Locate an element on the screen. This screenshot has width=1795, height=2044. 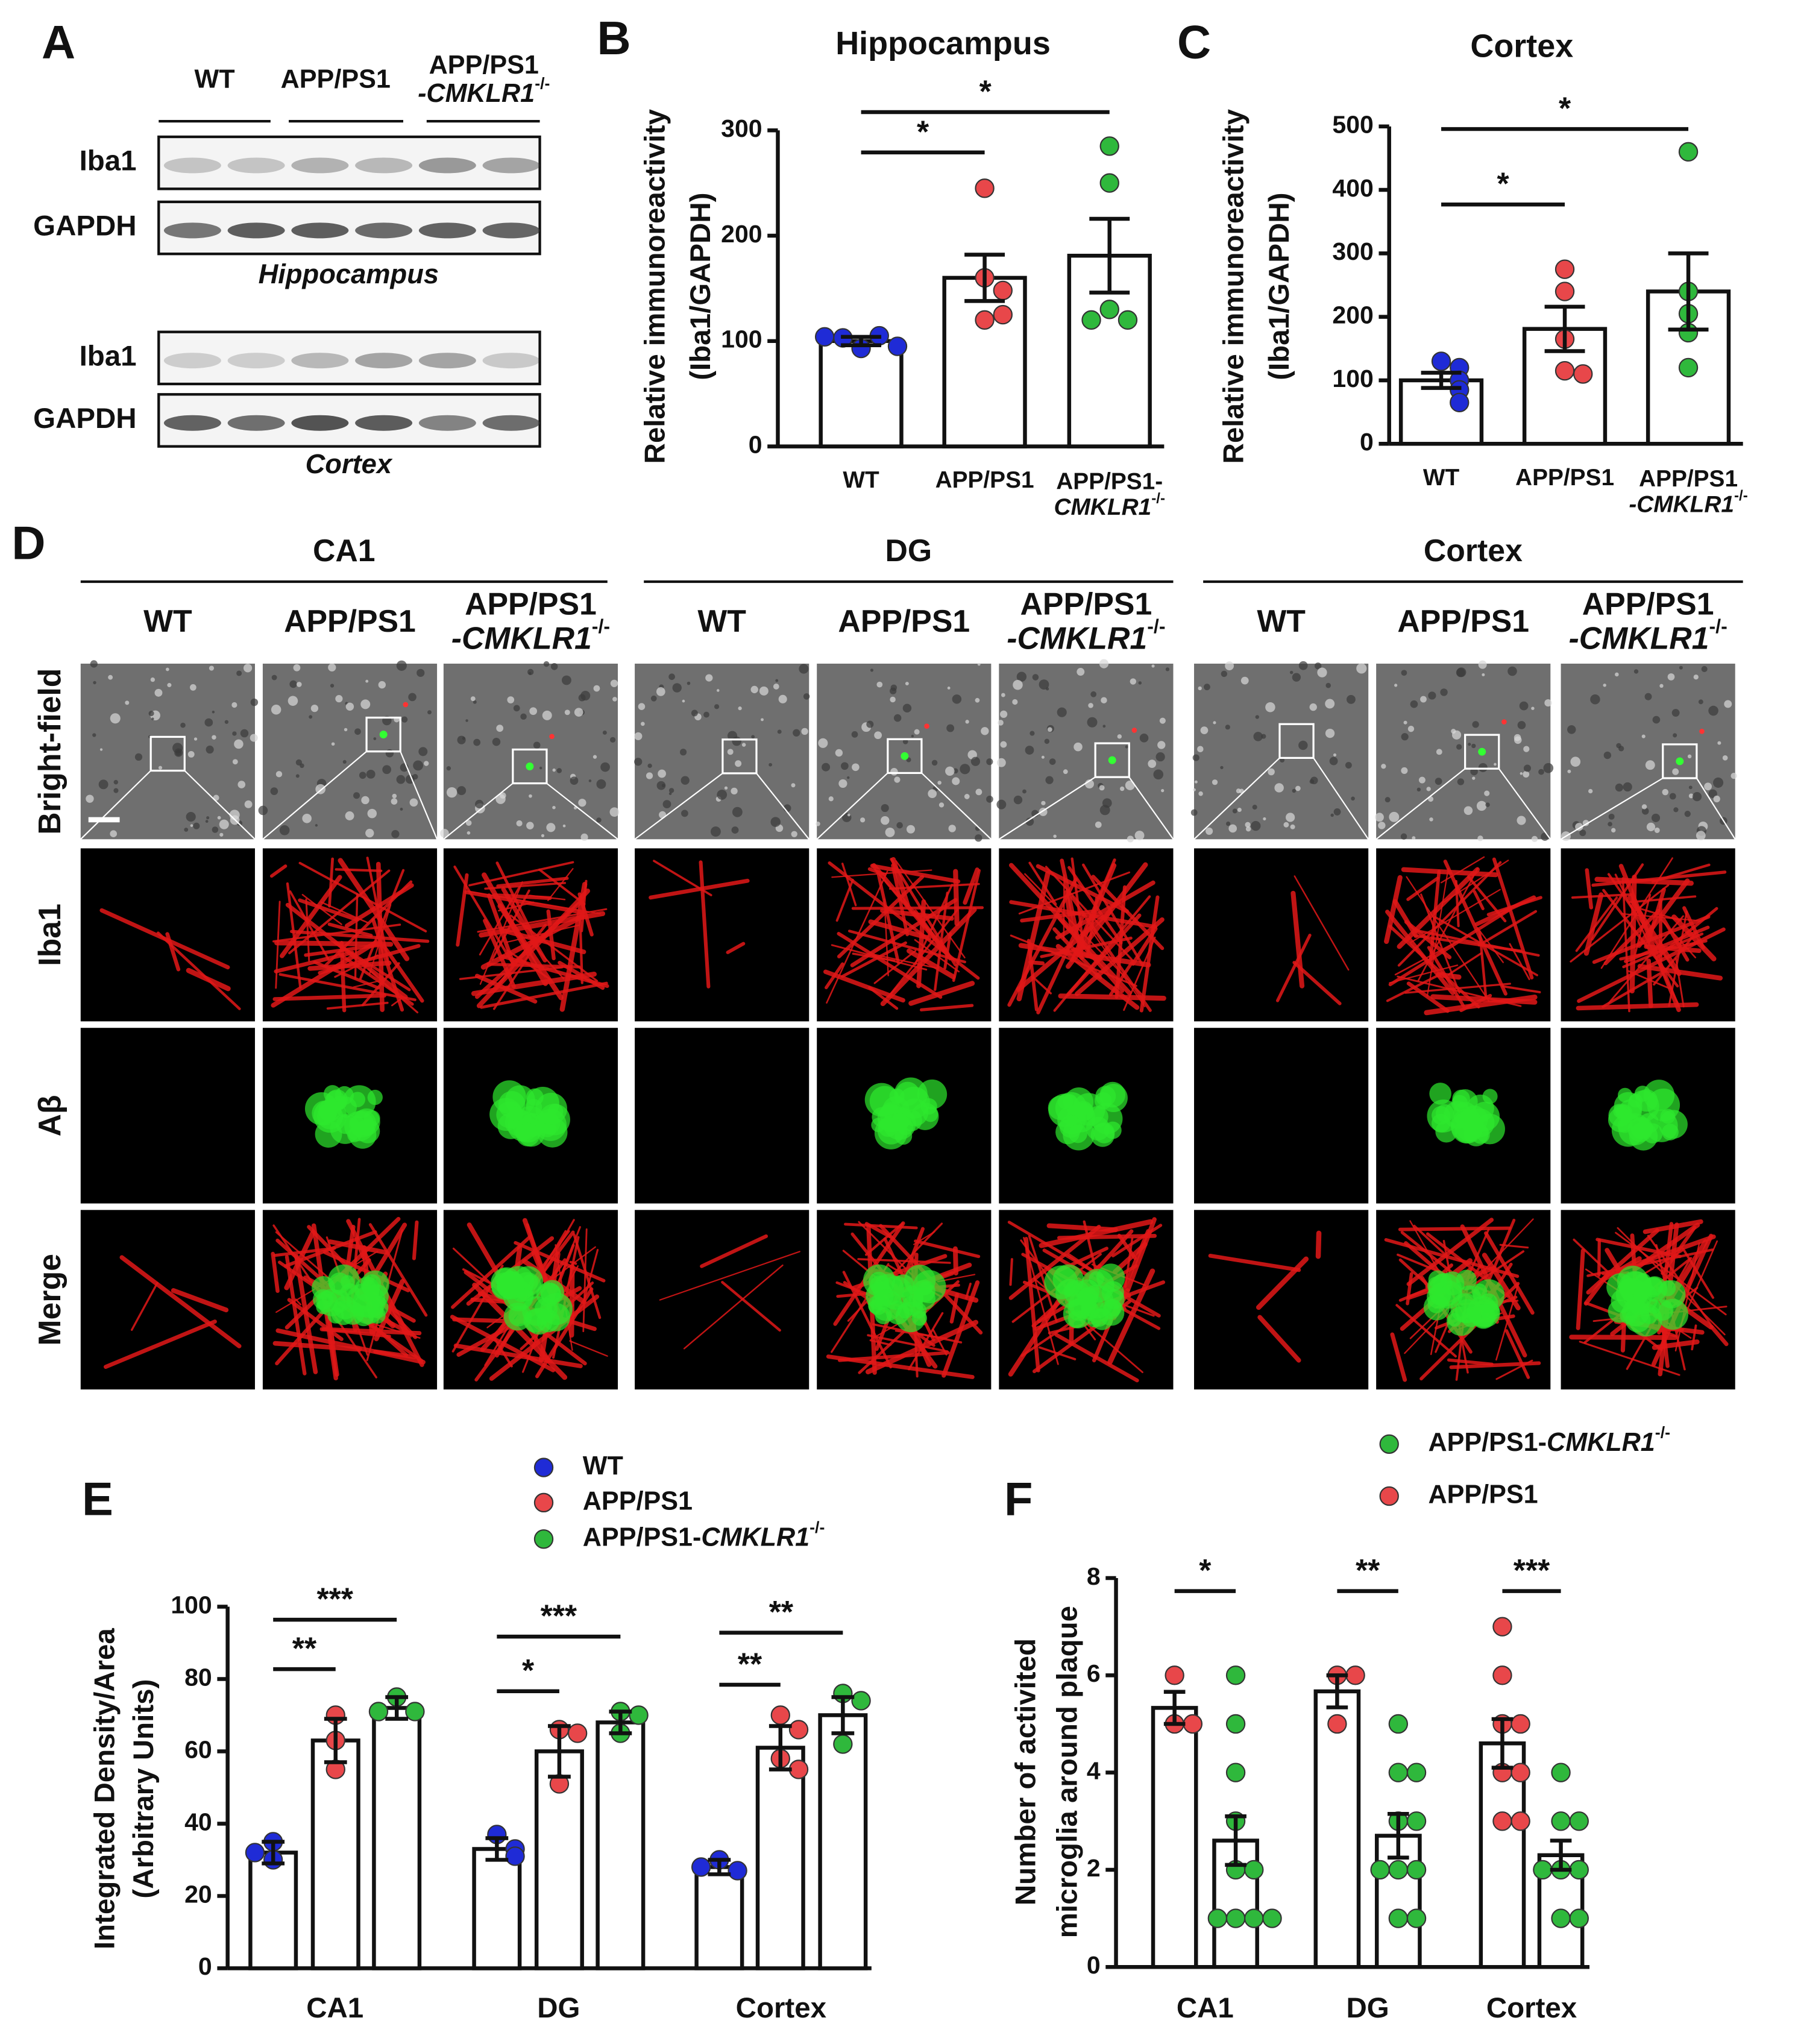
y-tick-label: 100 is located at coordinates (741, 339).